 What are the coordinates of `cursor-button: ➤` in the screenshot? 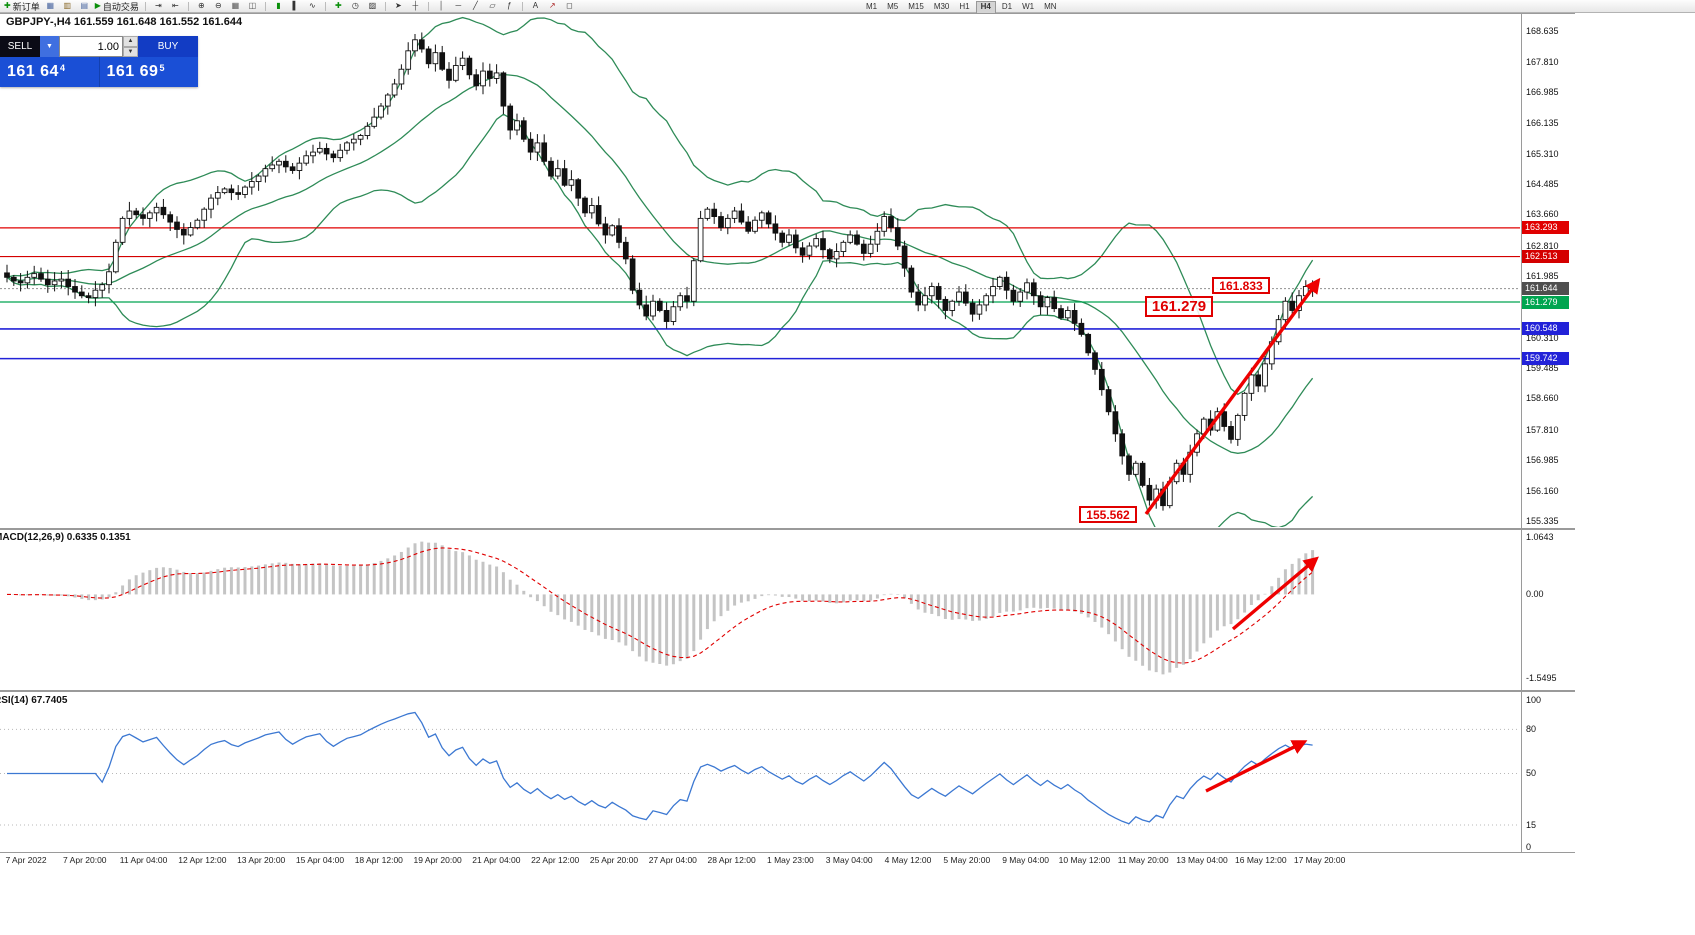 It's located at (398, 6).